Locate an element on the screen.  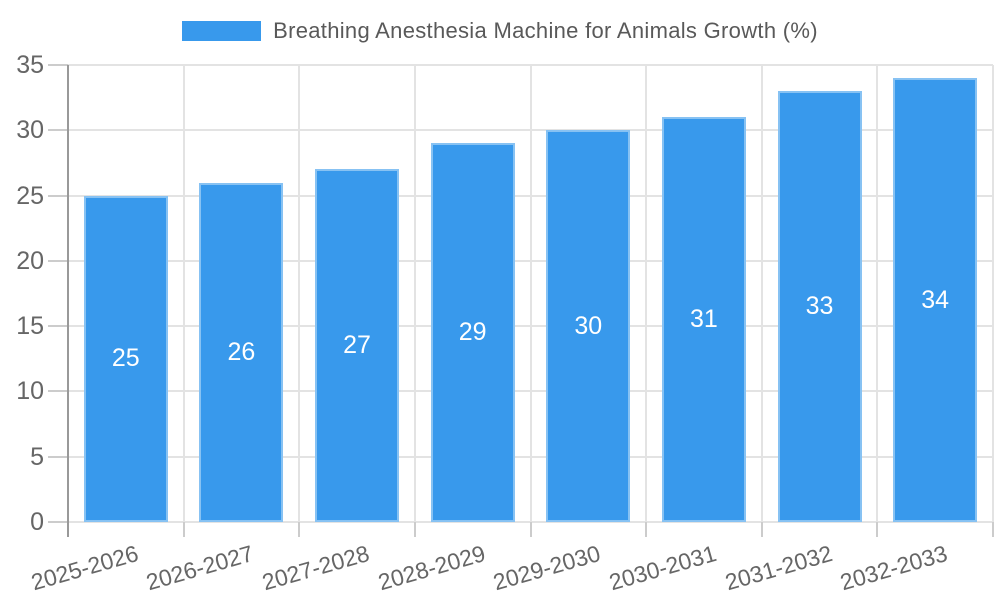
x-tick-label: 2026-2027 is located at coordinates (200, 568).